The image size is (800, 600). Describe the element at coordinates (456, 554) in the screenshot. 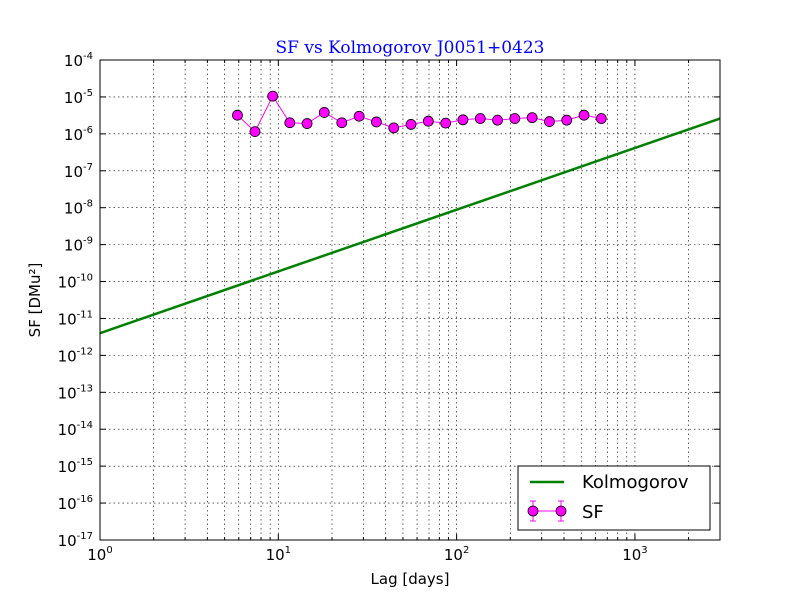

I see `x-tick-label: 10²` at that location.